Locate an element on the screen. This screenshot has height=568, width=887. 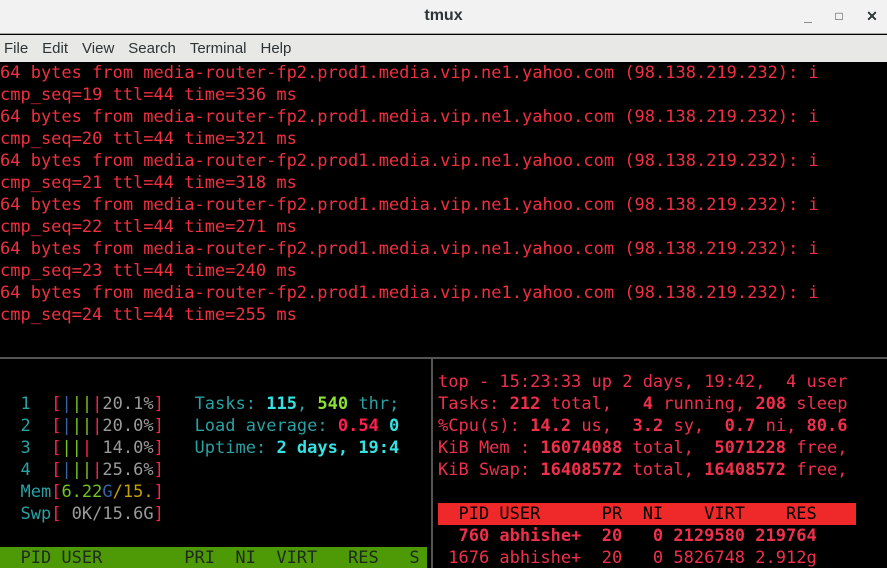
terminal-text-segment: us, is located at coordinates (602, 426).